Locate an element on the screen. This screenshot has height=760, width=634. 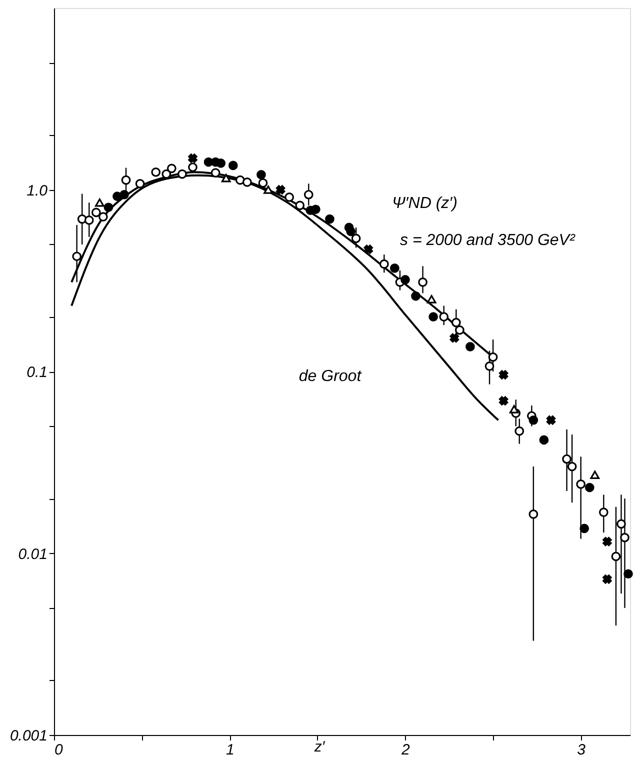
x-tick-label: 3 is located at coordinates (581, 750).